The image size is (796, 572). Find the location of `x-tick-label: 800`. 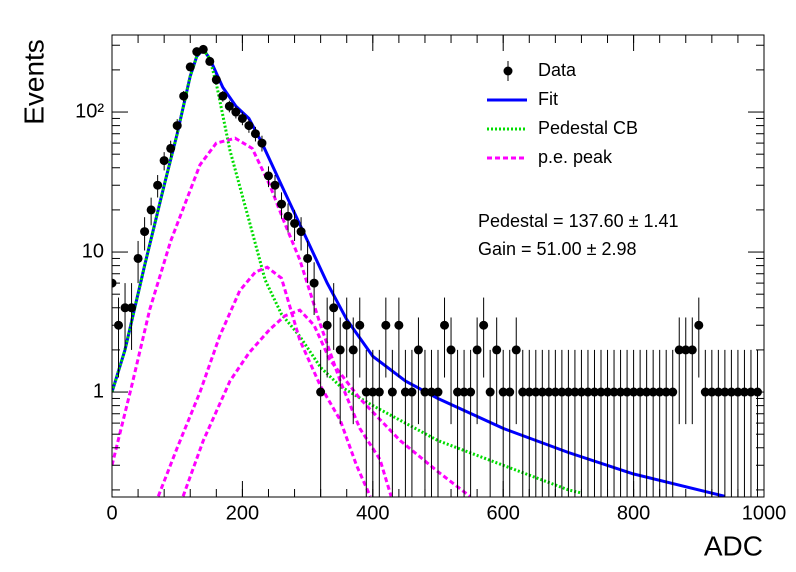

x-tick-label: 800 is located at coordinates (633, 513).